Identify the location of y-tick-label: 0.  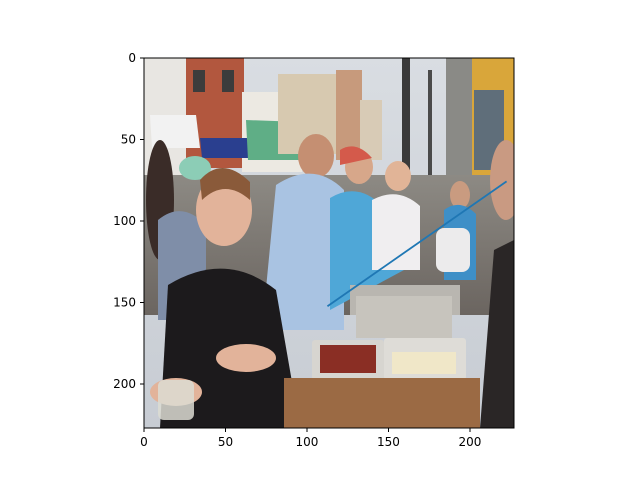
(132, 58).